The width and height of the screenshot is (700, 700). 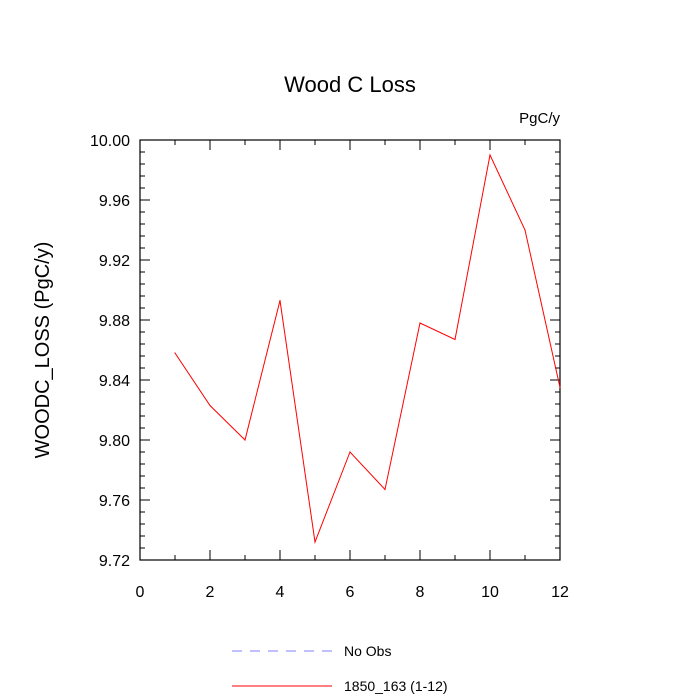 What do you see at coordinates (114, 261) in the screenshot?
I see `y-tick-label: 9.92` at bounding box center [114, 261].